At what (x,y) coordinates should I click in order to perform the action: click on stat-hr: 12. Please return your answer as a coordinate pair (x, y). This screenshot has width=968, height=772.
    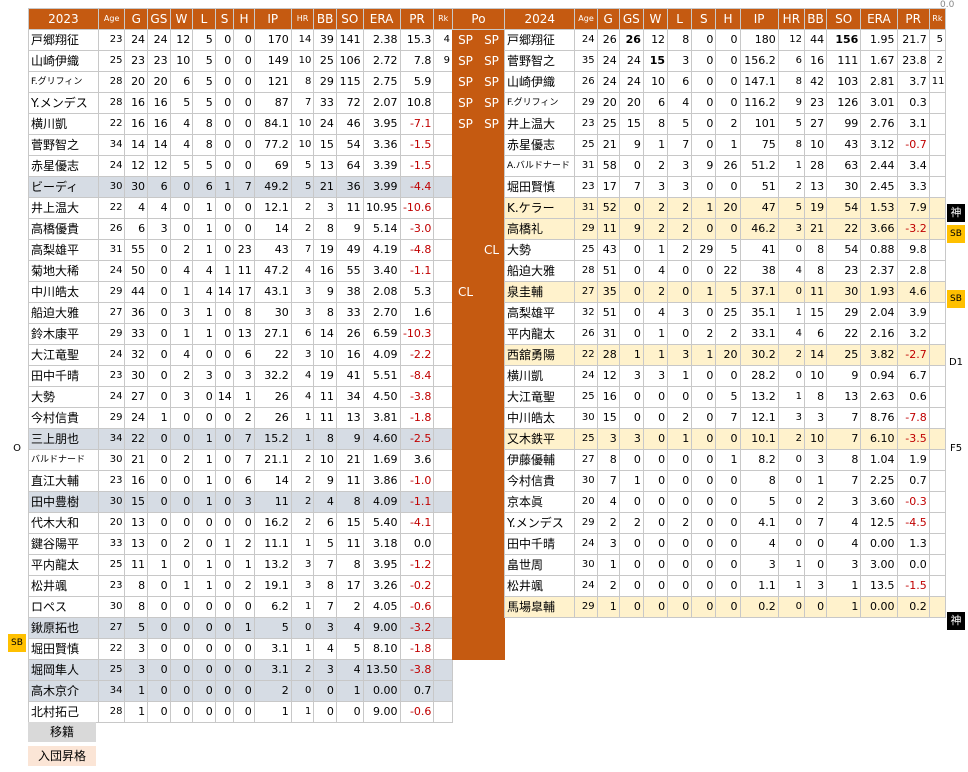
    Looking at the image, I should click on (791, 40).